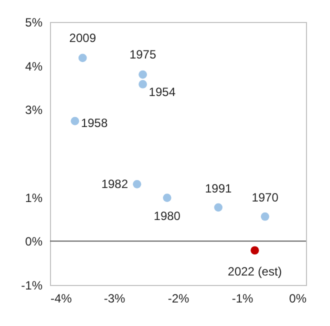  Describe the element at coordinates (34, 241) in the screenshot. I see `y-tick-label: 0%` at that location.